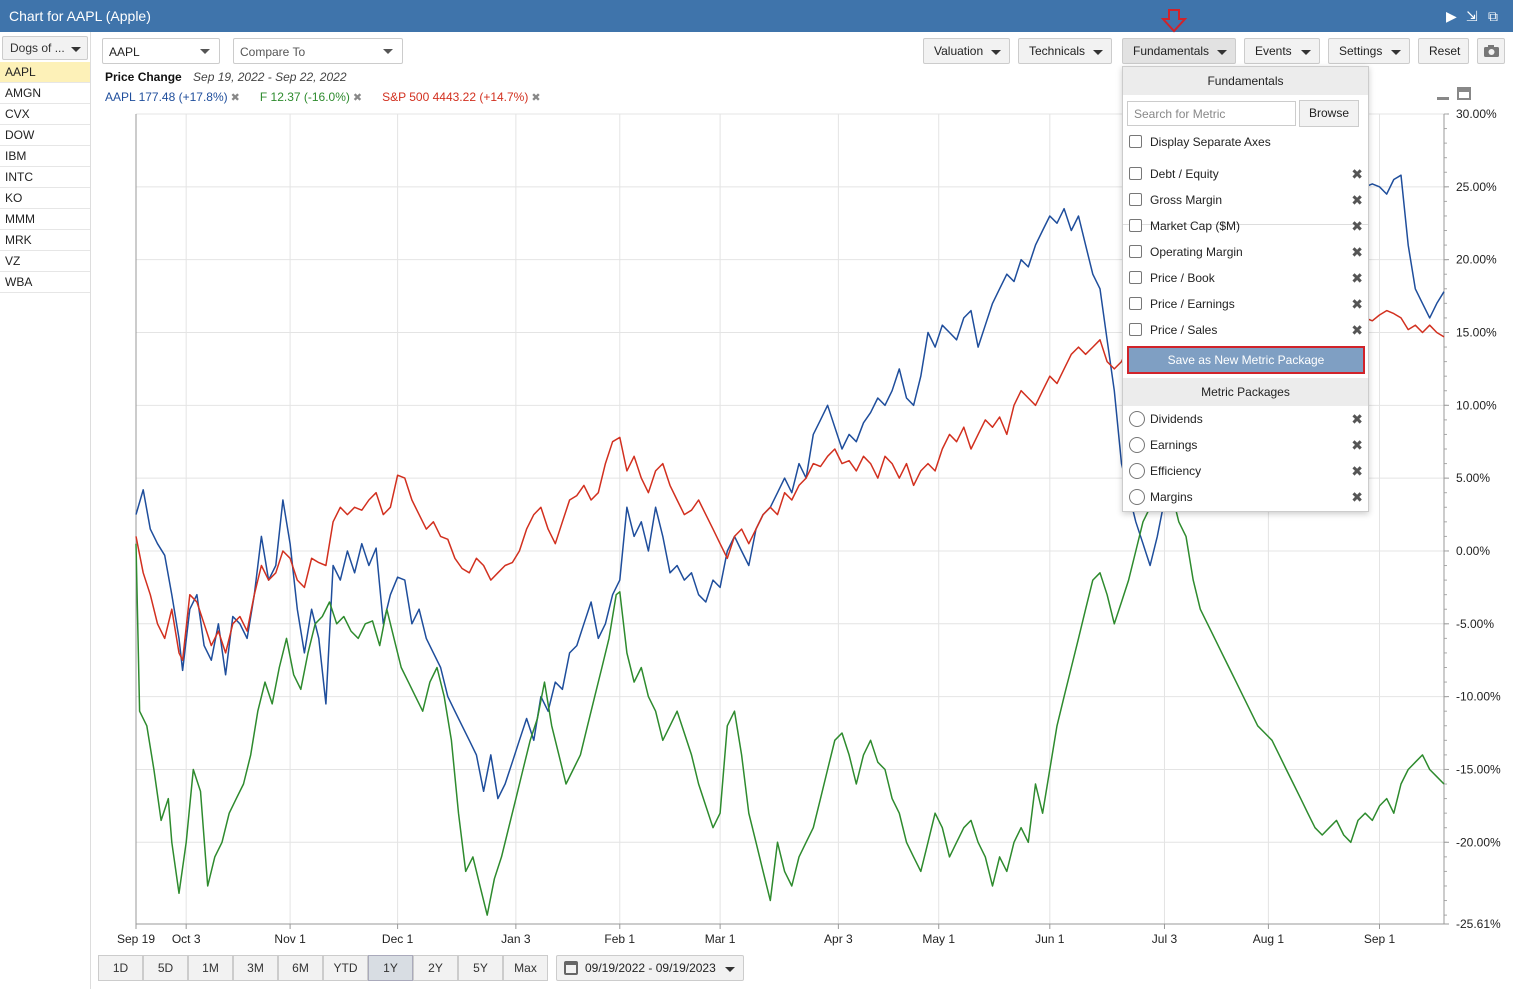  Describe the element at coordinates (1246, 227) in the screenshot. I see `metric-option: Market Cap ($M) ✖` at that location.